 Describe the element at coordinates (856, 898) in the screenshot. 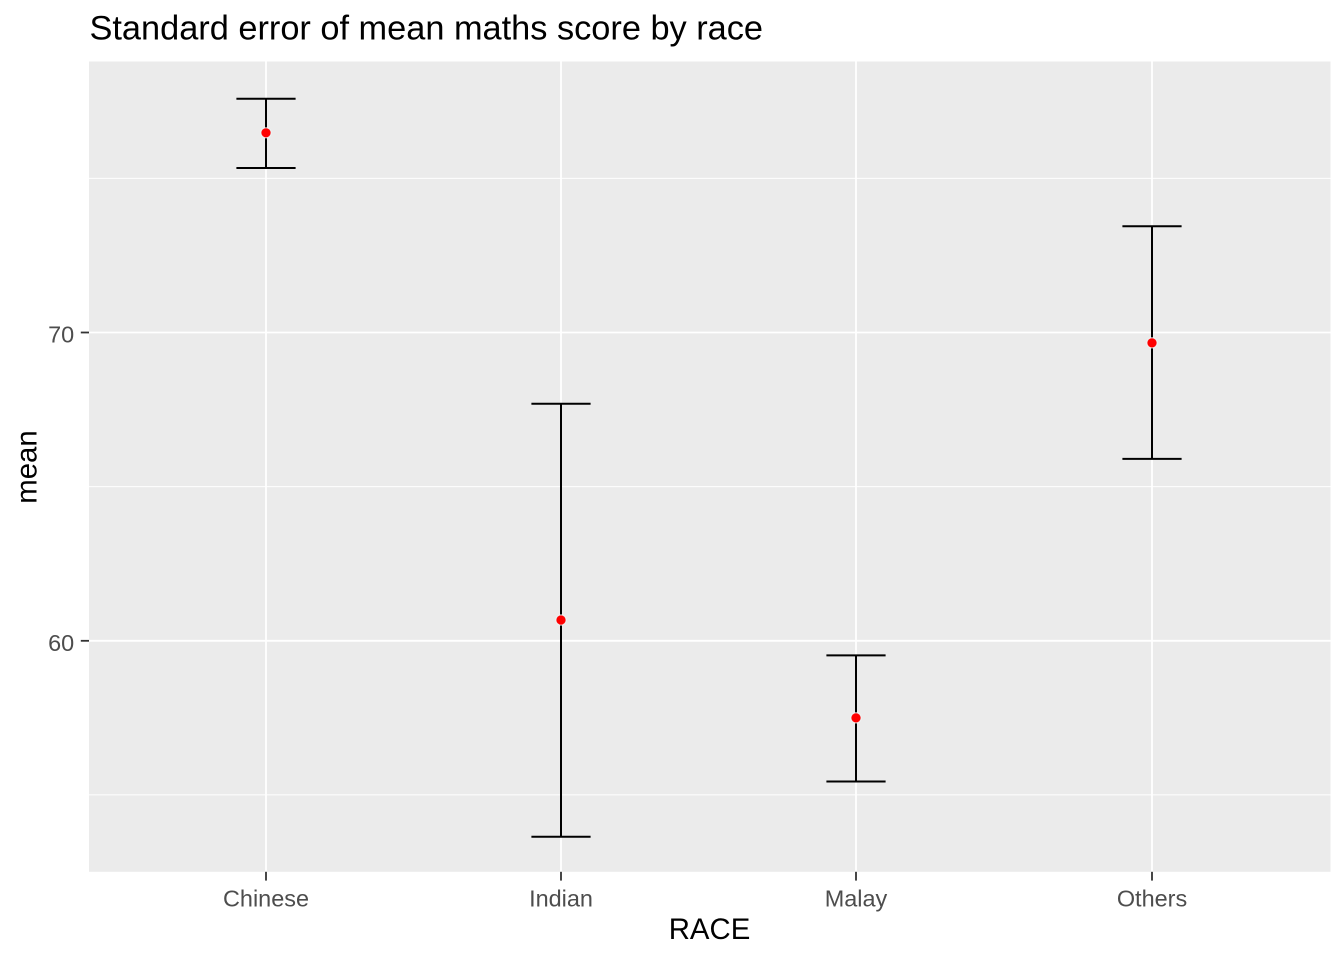

I see `svg-text: Malay` at that location.